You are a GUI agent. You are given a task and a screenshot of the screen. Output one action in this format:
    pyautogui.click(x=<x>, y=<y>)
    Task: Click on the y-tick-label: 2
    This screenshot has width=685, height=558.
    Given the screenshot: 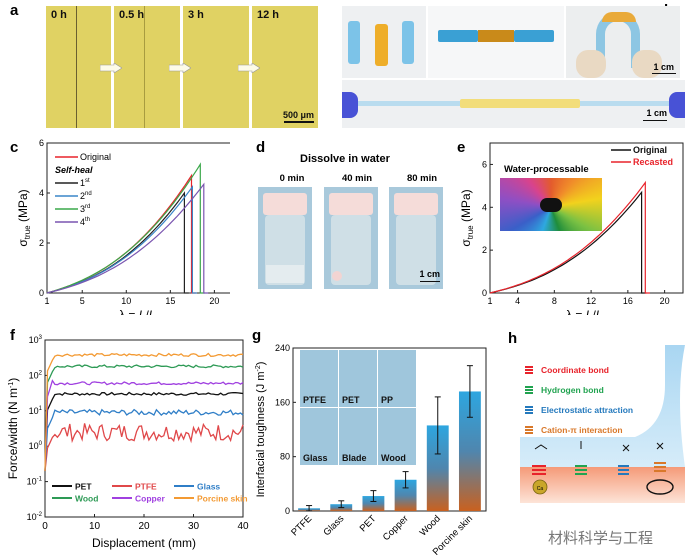 What is the action you would take?
    pyautogui.click(x=41, y=243)
    